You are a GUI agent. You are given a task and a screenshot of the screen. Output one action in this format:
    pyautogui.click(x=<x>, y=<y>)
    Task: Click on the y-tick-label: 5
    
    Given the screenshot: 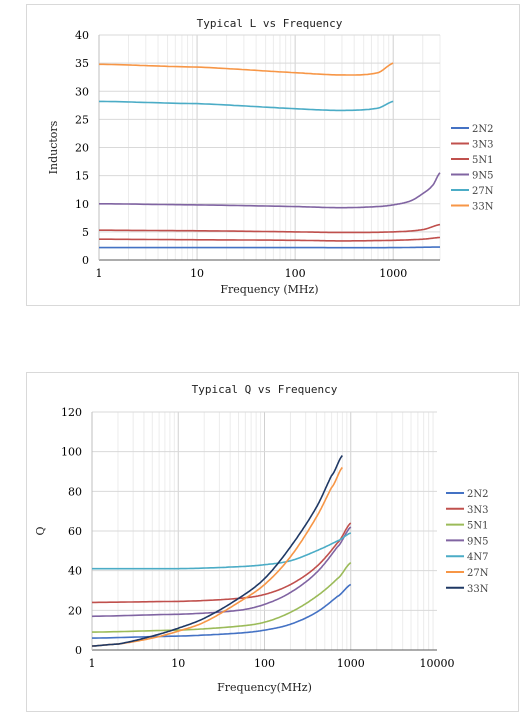 What is the action you would take?
    pyautogui.click(x=85, y=232)
    